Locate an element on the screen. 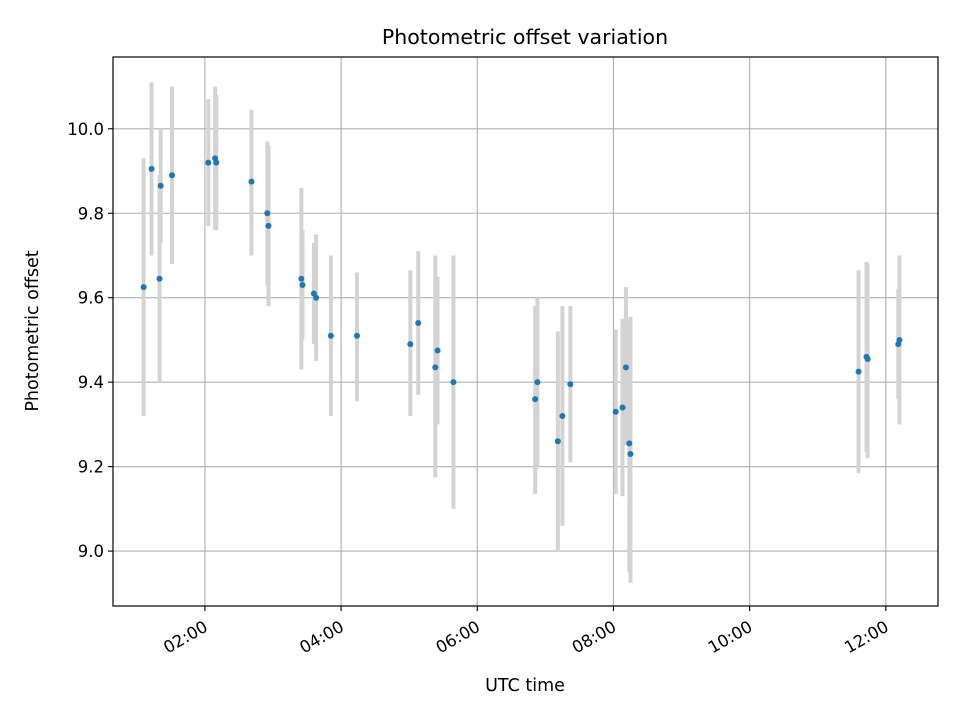 Image resolution: width=960 pixels, height=720 pixels. y-tick-label: 10.0 is located at coordinates (85, 129).